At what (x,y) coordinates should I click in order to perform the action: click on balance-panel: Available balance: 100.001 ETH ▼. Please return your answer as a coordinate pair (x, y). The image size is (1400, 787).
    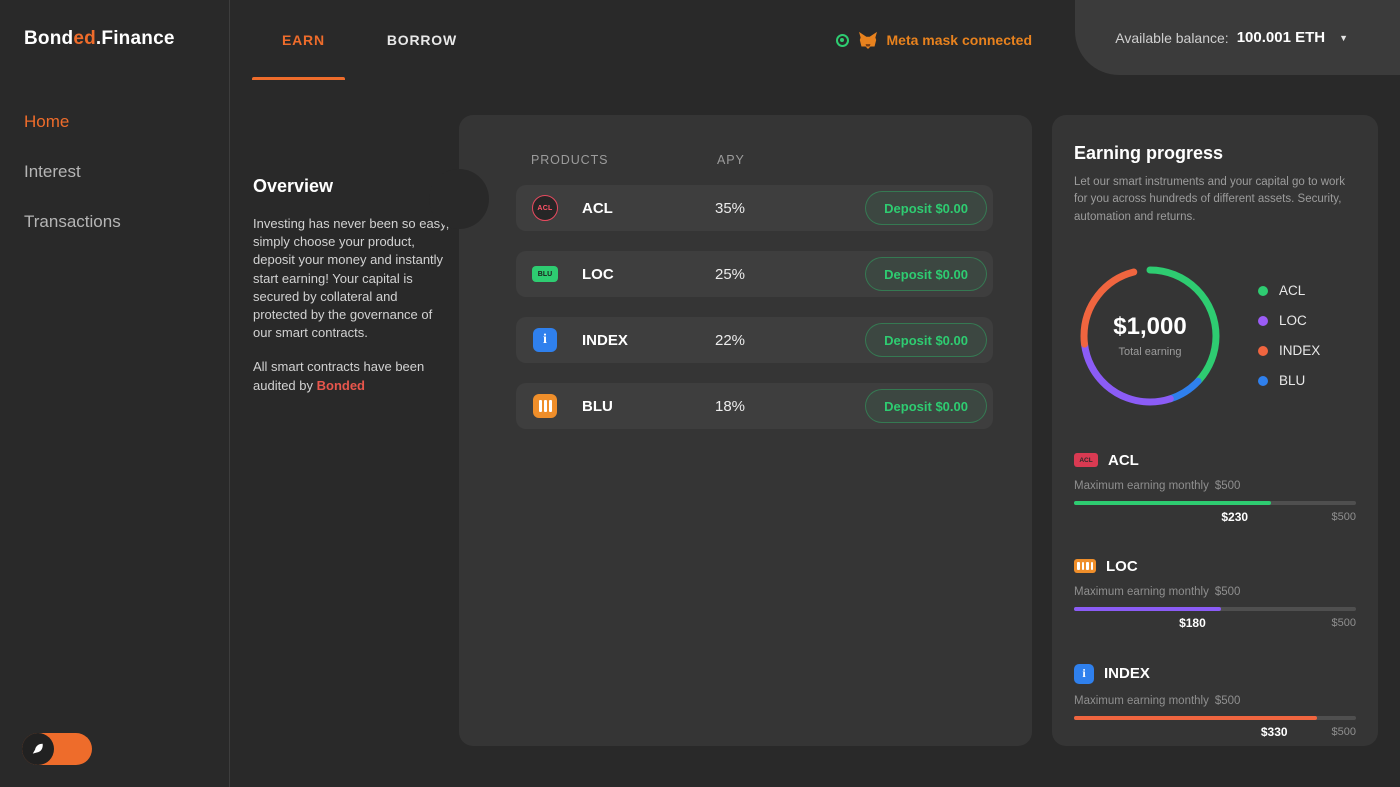
    Looking at the image, I should click on (1237, 37).